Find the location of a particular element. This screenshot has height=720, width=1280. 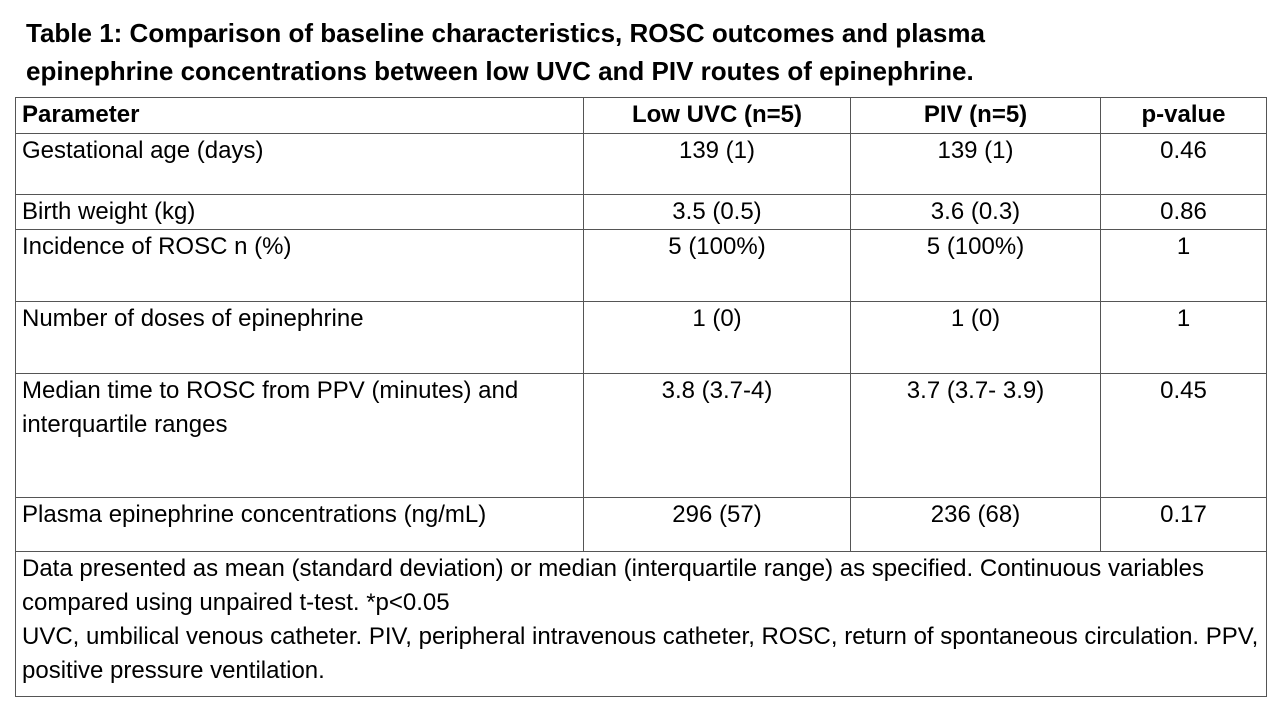

cell-p-value: 0.86 is located at coordinates (1183, 212).